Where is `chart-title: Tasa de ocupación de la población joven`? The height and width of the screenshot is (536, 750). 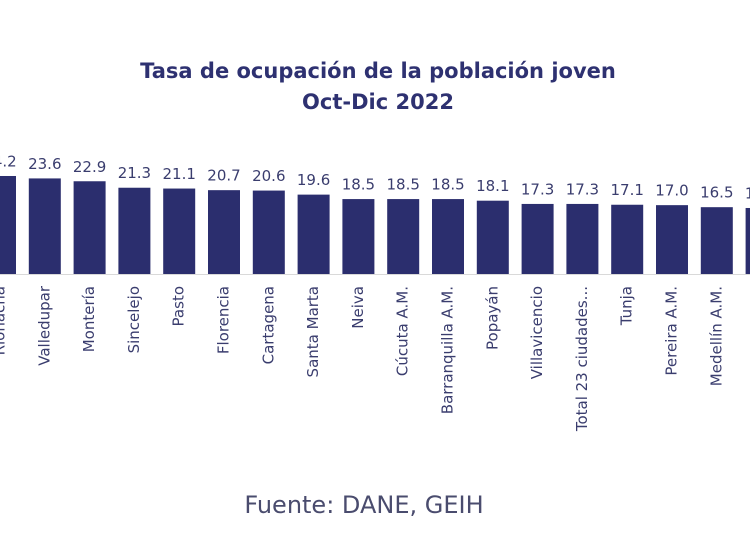
chart-title: Tasa de ocupación de la población joven is located at coordinates (378, 71).